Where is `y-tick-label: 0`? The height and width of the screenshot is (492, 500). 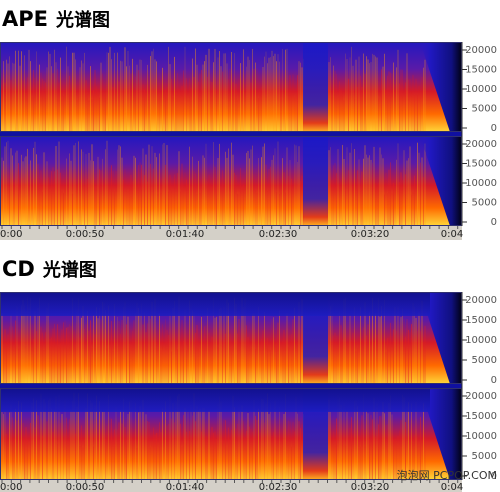 y-tick-label: 0 is located at coordinates (494, 128).